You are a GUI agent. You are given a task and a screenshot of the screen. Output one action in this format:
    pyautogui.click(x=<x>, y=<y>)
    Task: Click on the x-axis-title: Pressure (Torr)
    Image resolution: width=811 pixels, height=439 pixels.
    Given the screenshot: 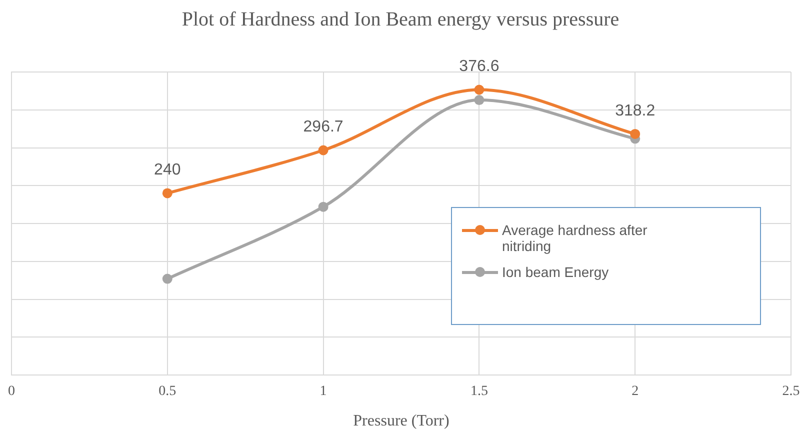 What is the action you would take?
    pyautogui.click(x=401, y=421)
    